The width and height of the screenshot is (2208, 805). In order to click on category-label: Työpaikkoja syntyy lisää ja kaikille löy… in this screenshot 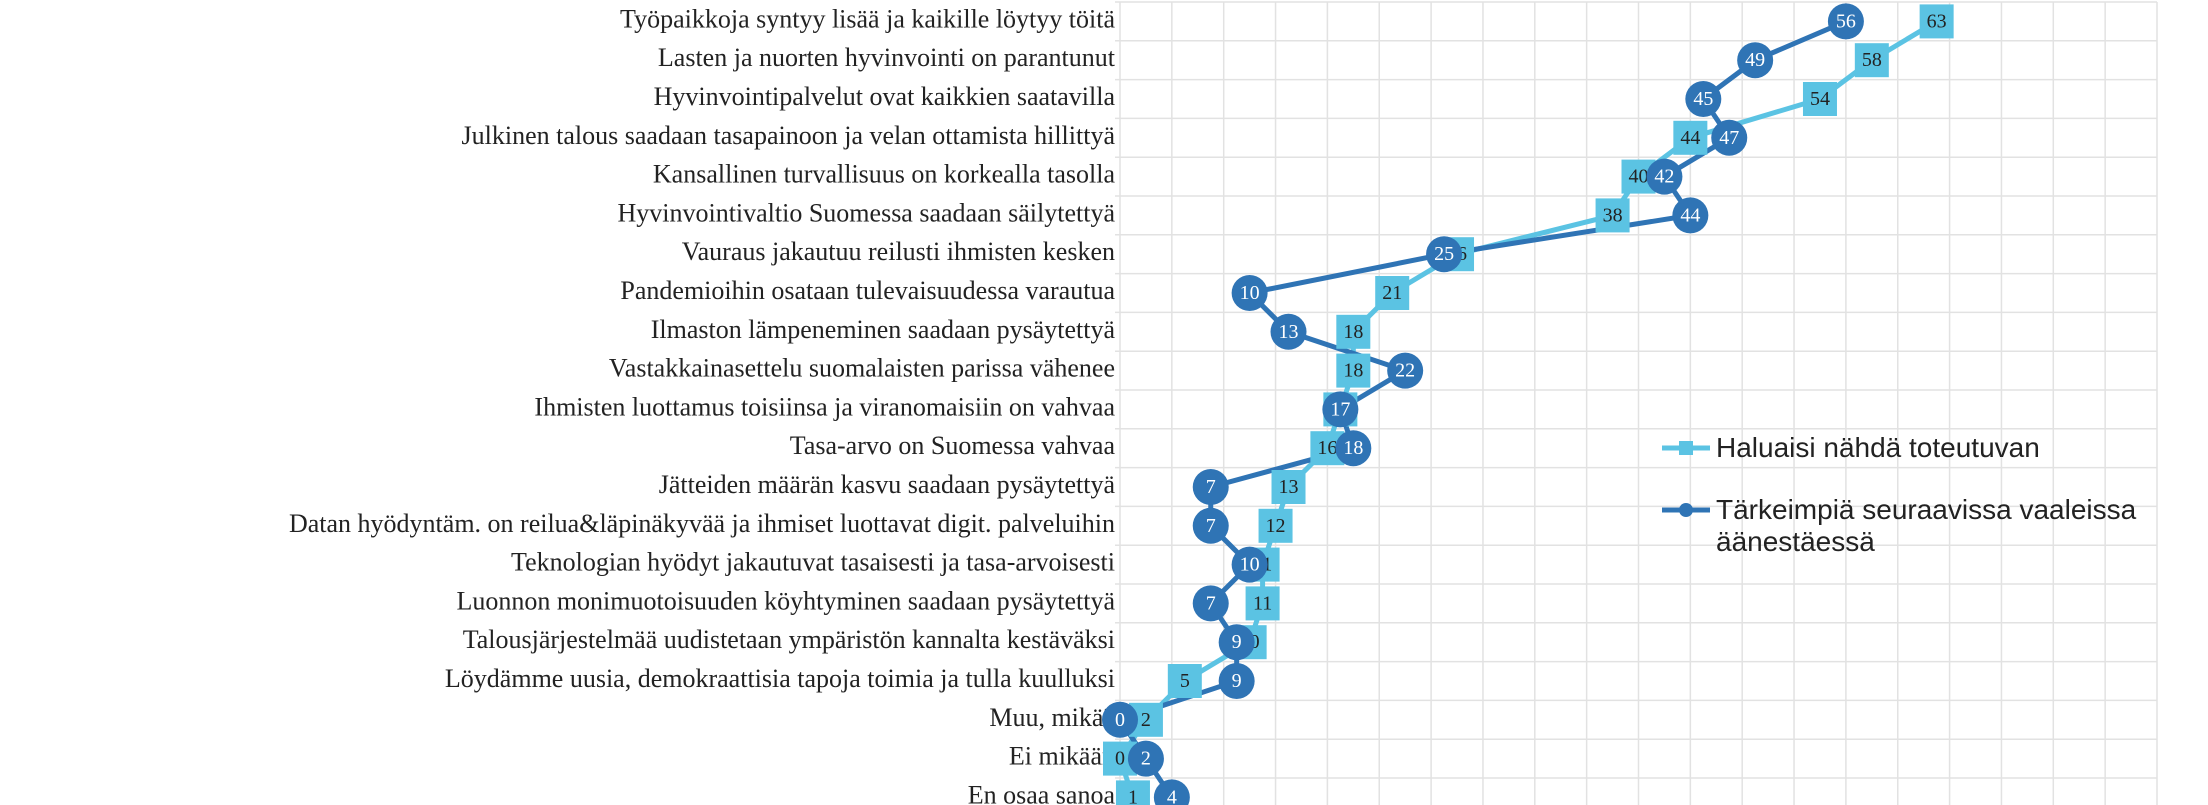, I will do `click(867, 18)`.